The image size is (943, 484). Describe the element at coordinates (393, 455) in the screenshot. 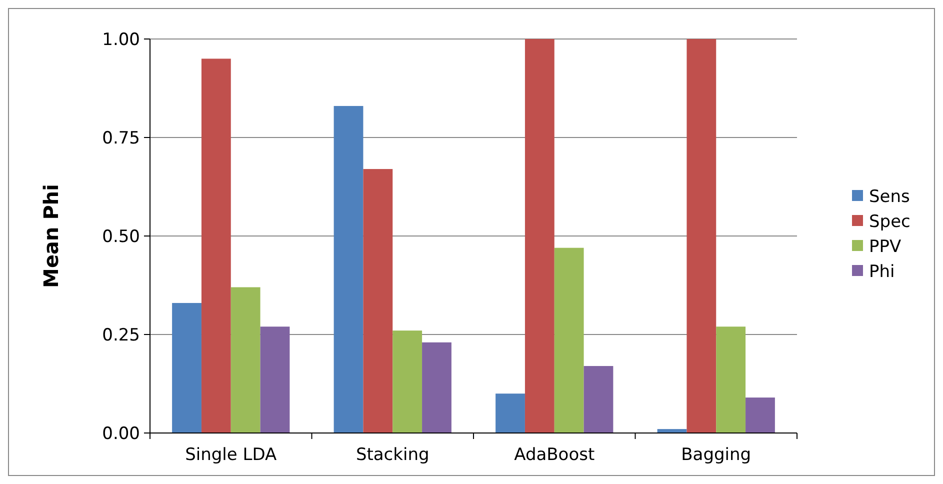

I see `x-tick-label: Stacking` at that location.